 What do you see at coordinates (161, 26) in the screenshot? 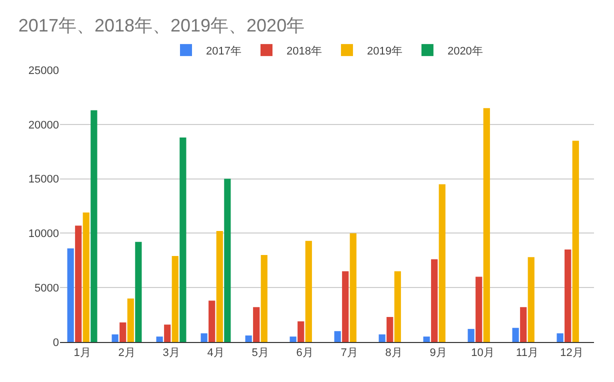
I see `chart-title: 2017年、2018年、2019年、2020年` at bounding box center [161, 26].